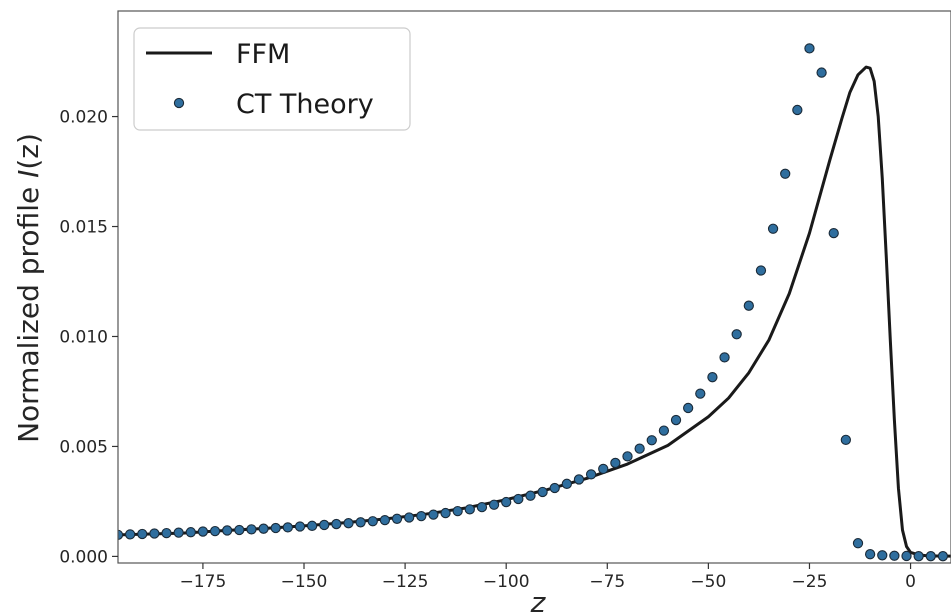  What do you see at coordinates (263, 54) in the screenshot?
I see `legend-label: FFM` at bounding box center [263, 54].